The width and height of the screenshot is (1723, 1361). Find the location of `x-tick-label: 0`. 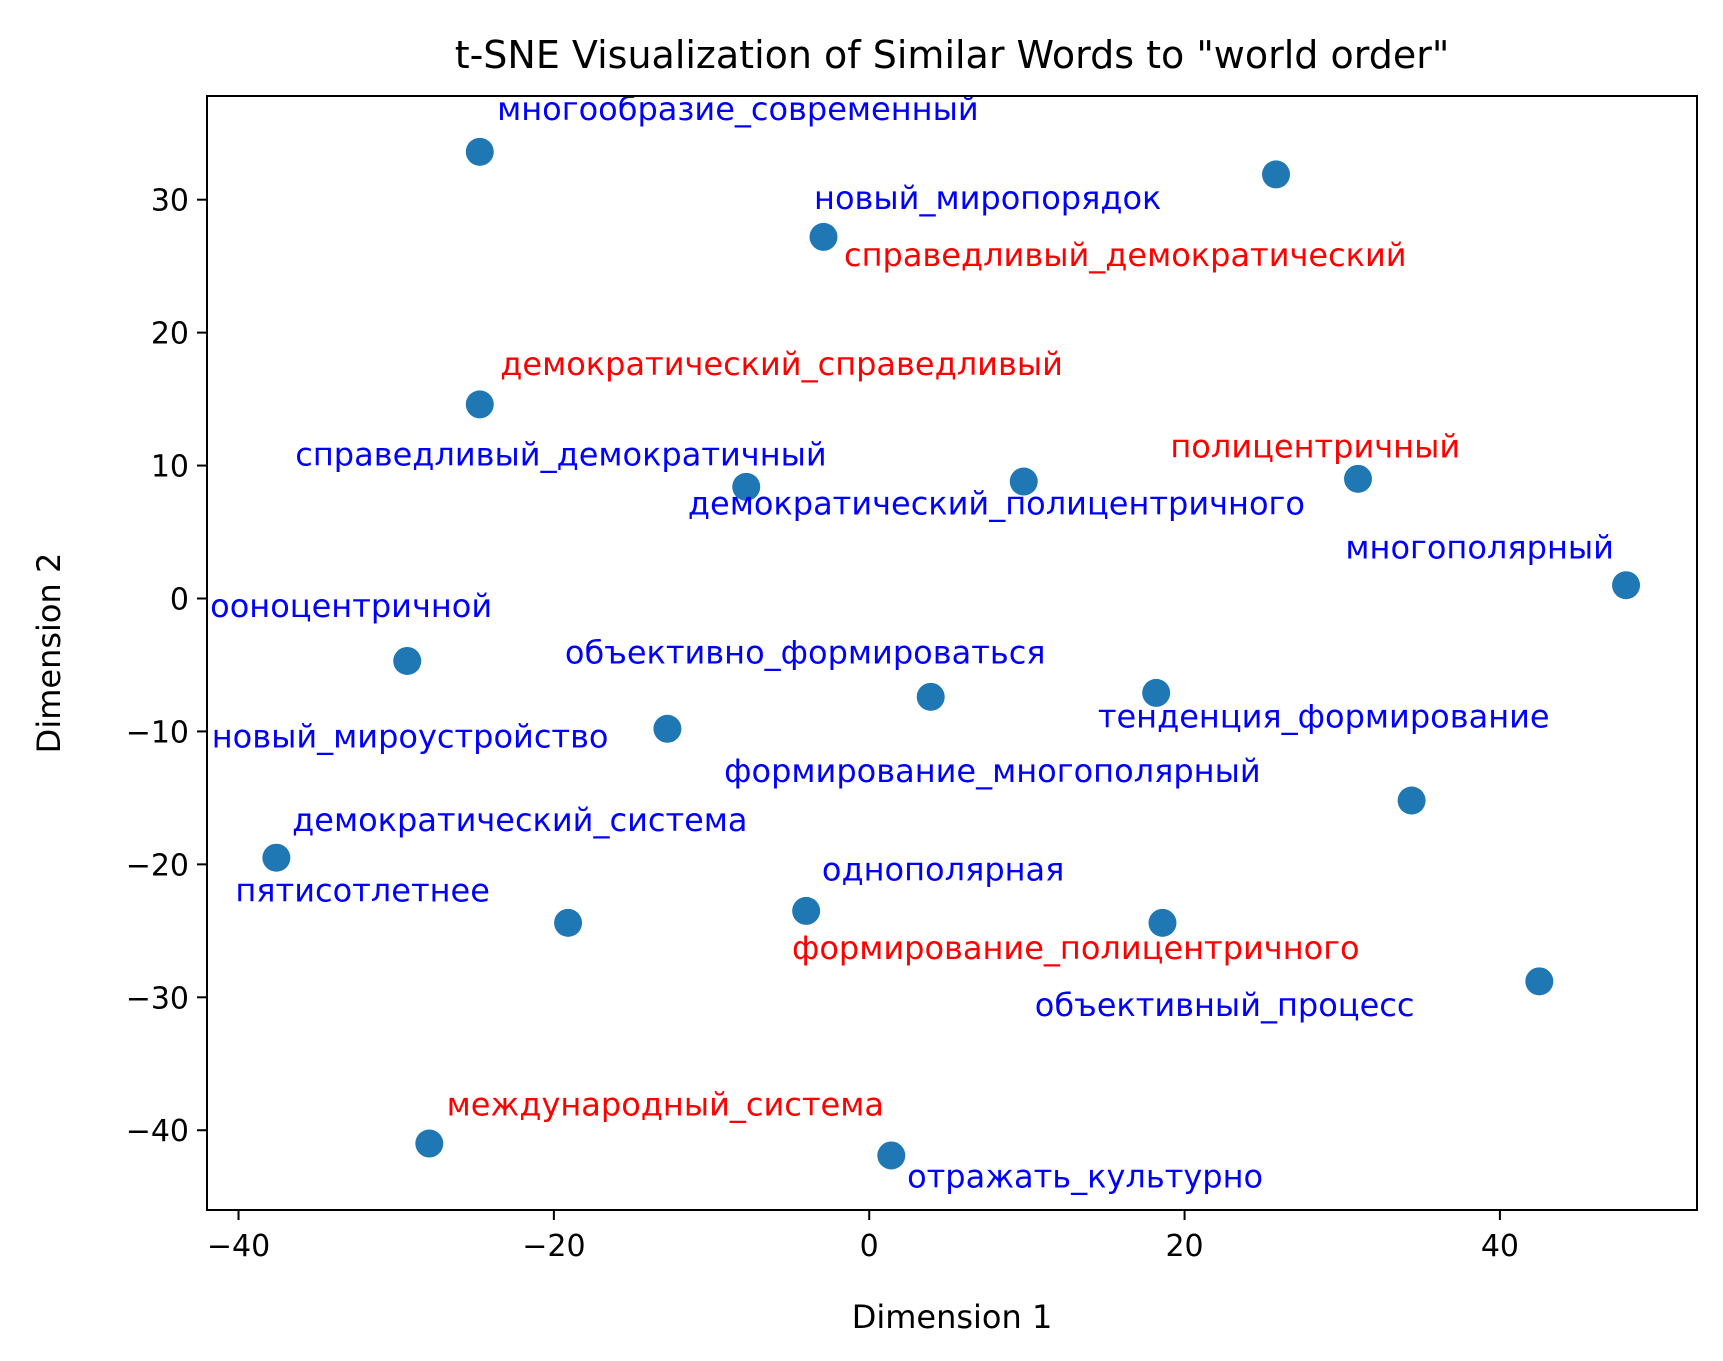

x-tick-label: 0 is located at coordinates (869, 1246).